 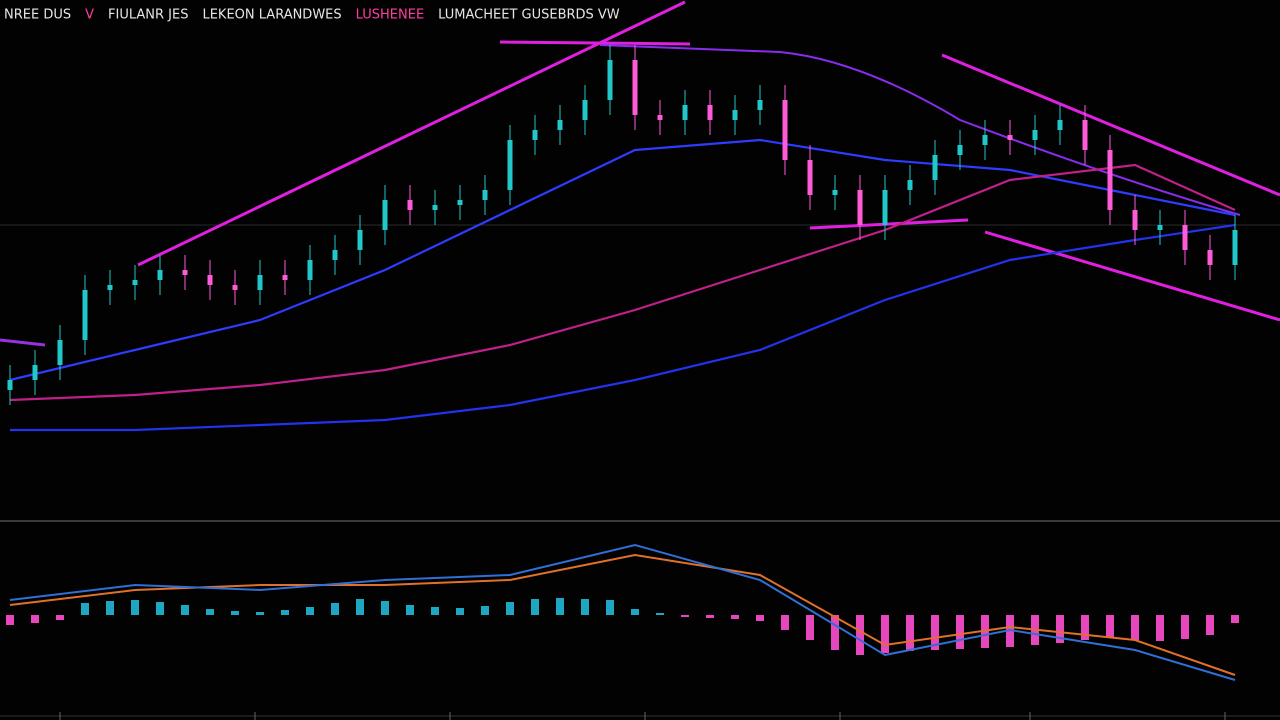 What do you see at coordinates (529, 15) in the screenshot?
I see `header-label: LUMACHEET GUSEBRDS VW` at bounding box center [529, 15].